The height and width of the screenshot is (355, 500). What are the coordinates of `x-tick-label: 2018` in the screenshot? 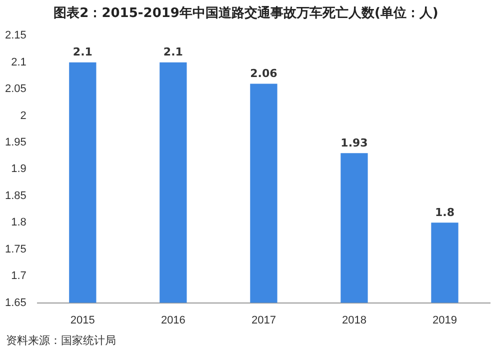 It's located at (354, 320).